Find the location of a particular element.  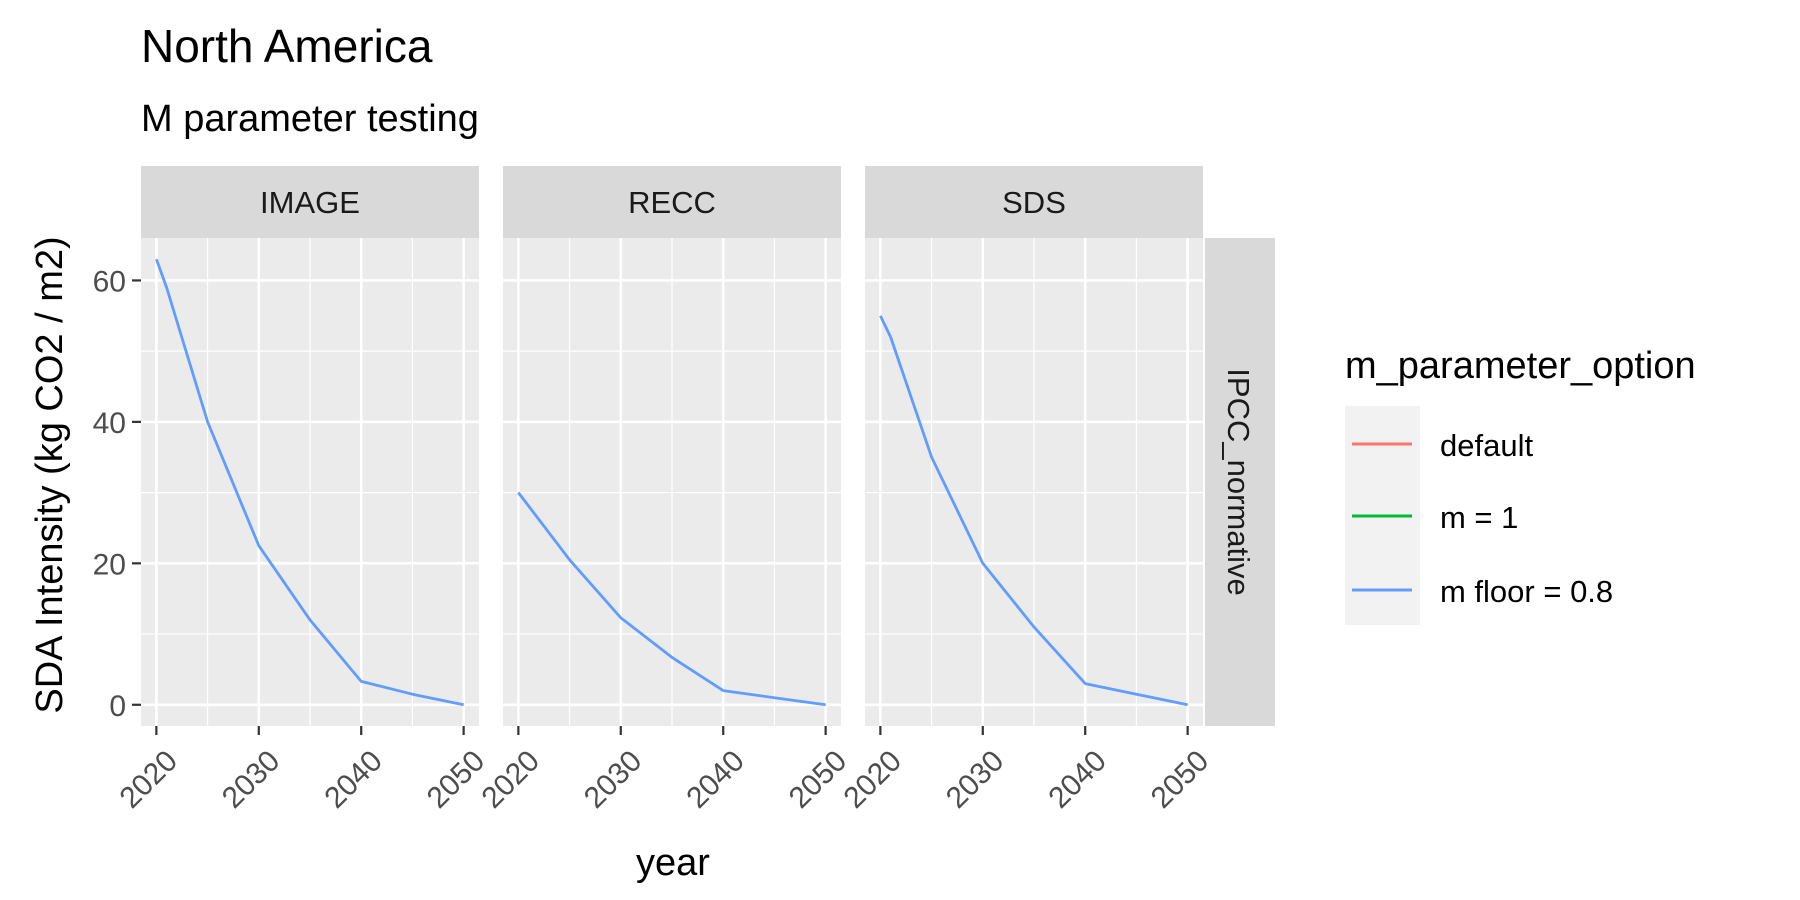

facet-strip-label: SDS is located at coordinates (1034, 202).